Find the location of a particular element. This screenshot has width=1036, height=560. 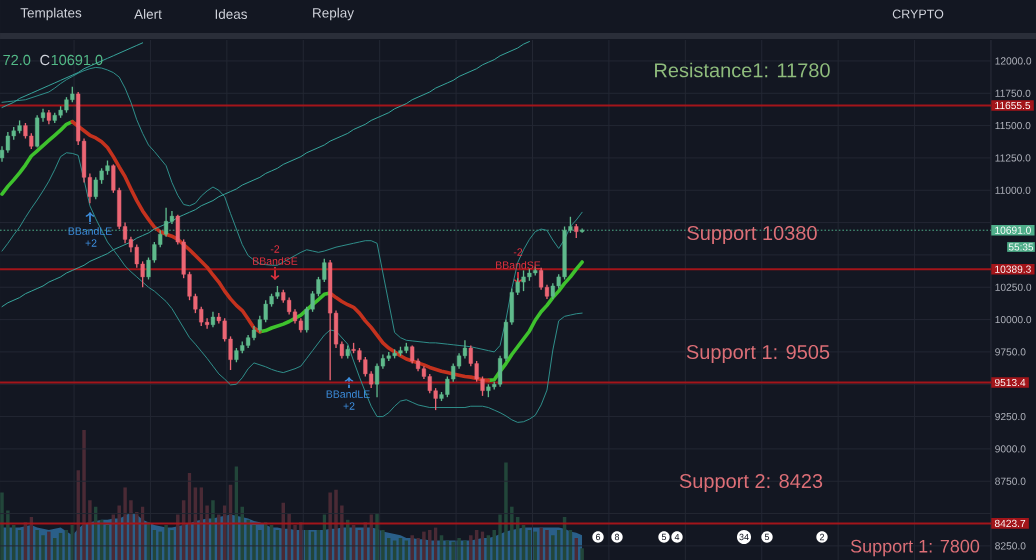

text: Ideas is located at coordinates (231, 14).